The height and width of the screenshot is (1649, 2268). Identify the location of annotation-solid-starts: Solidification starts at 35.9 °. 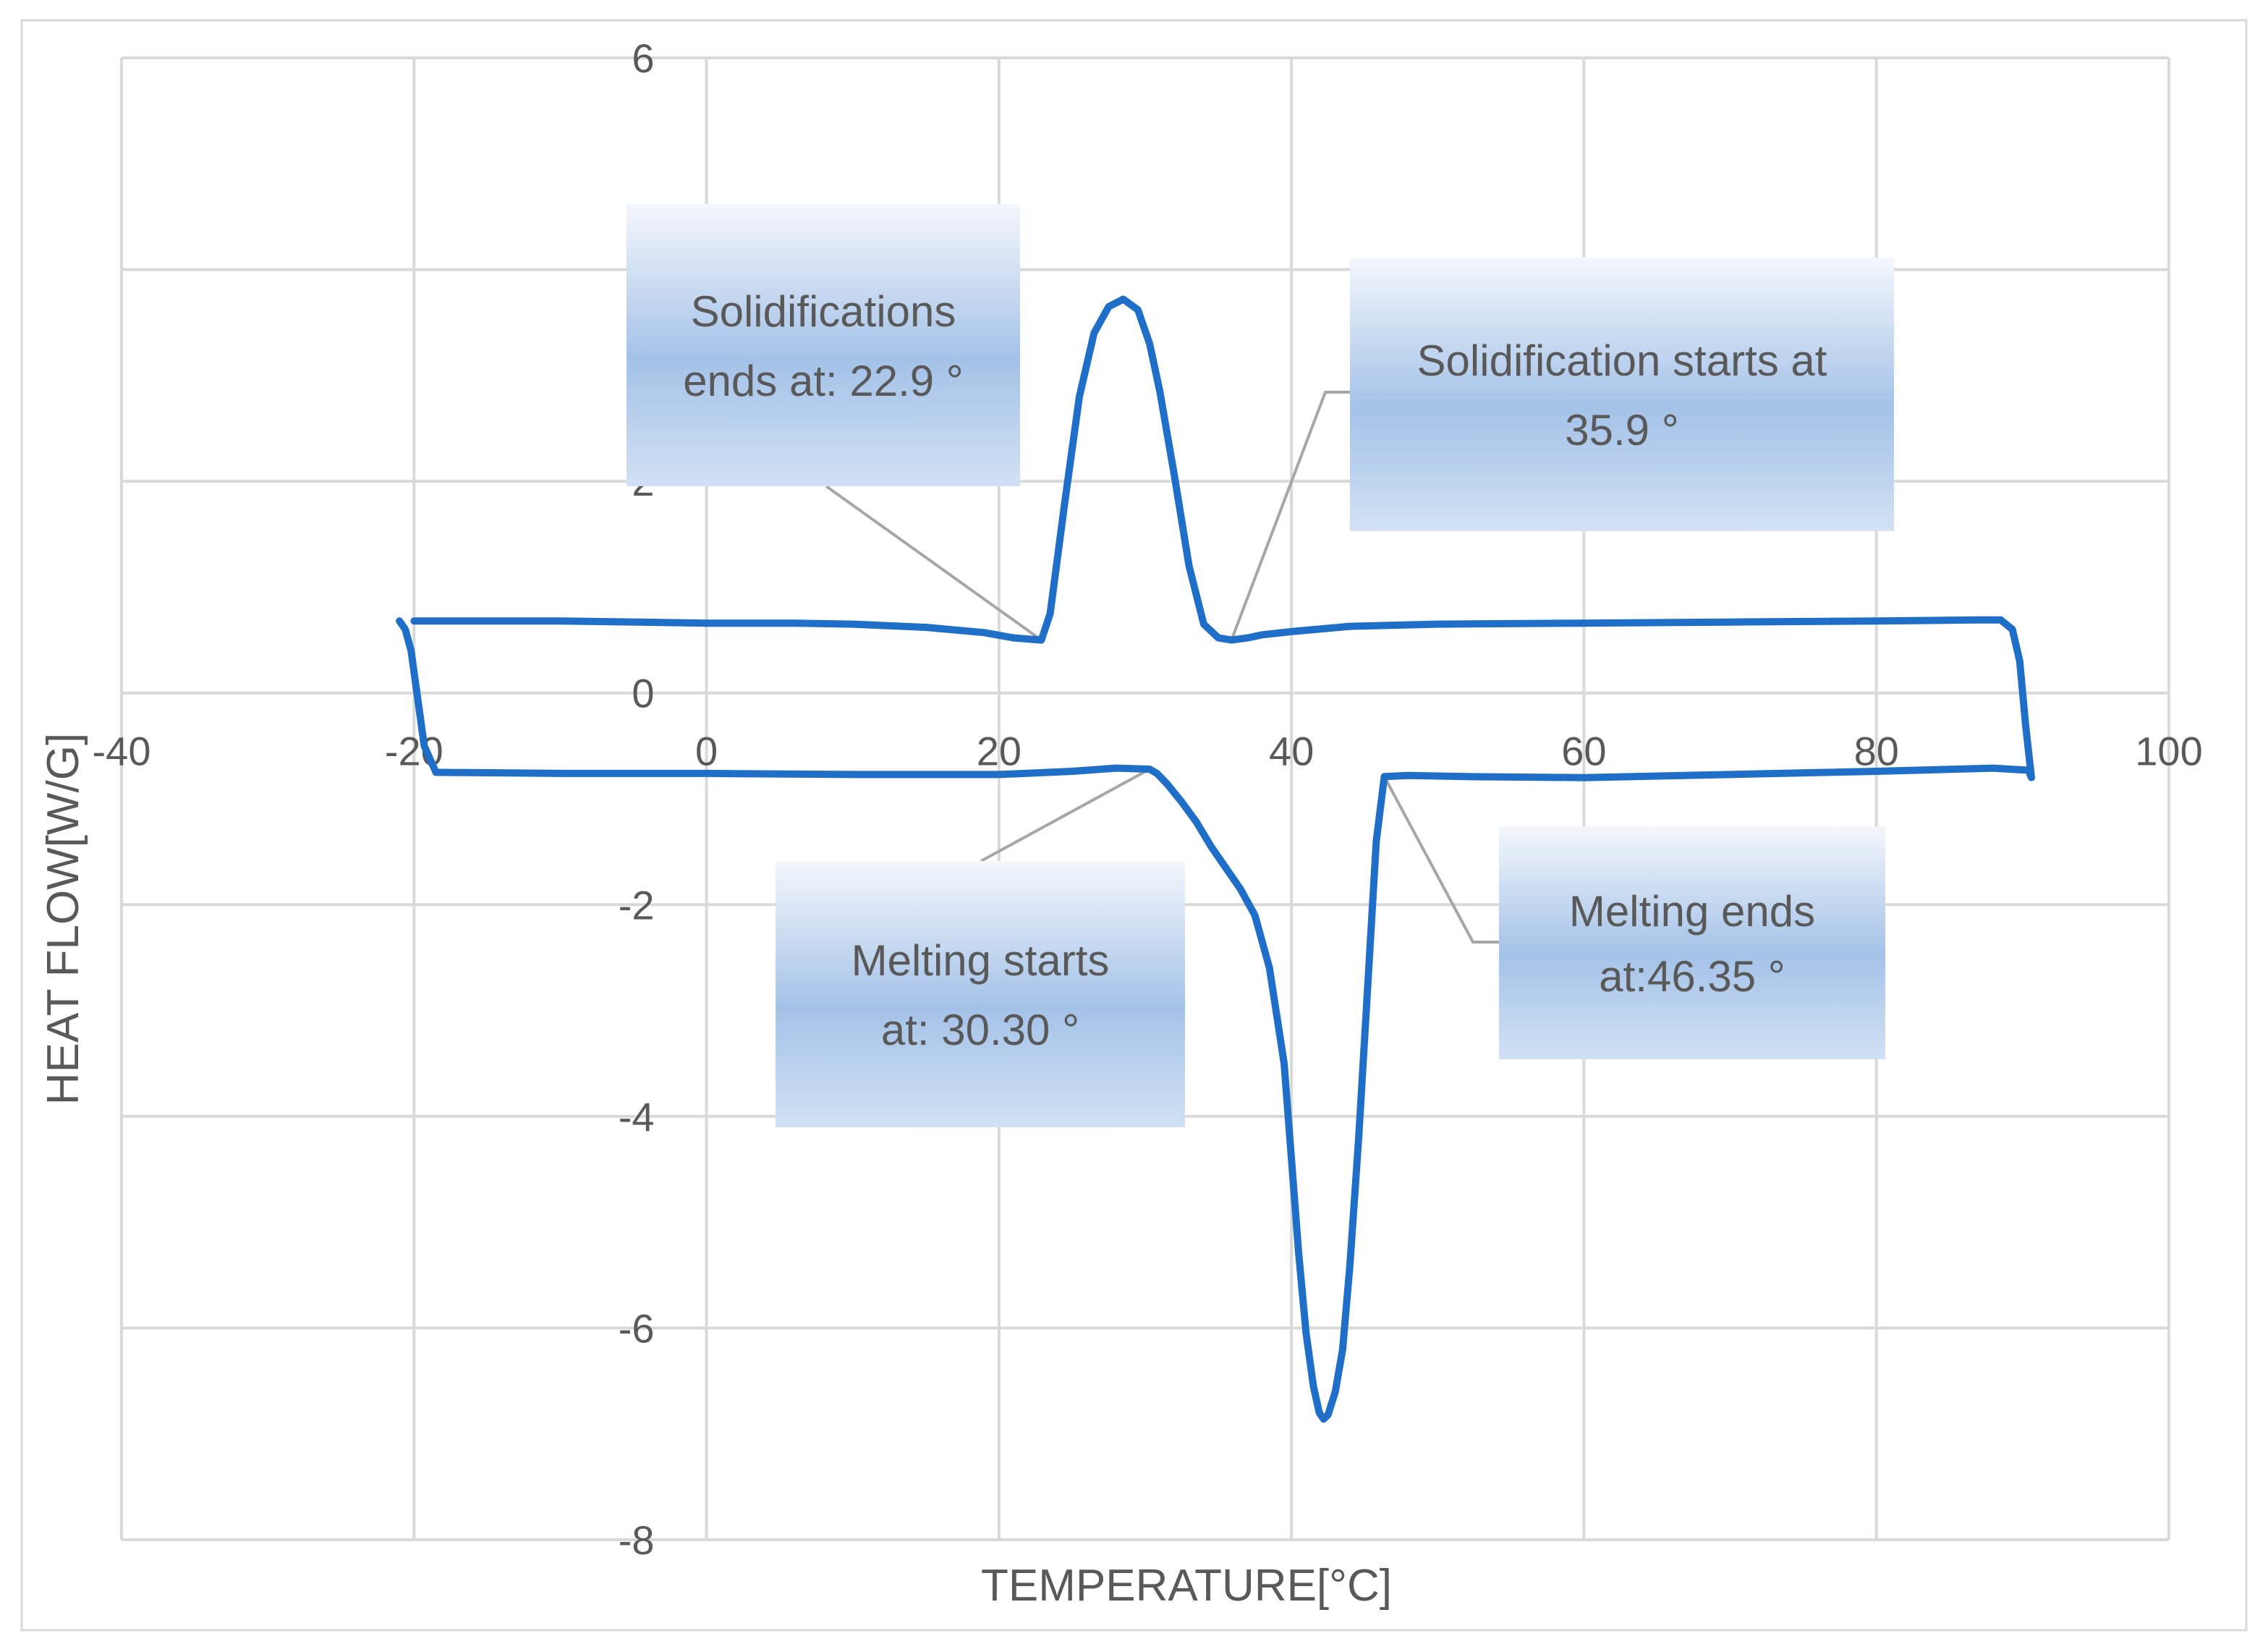
(1622, 394).